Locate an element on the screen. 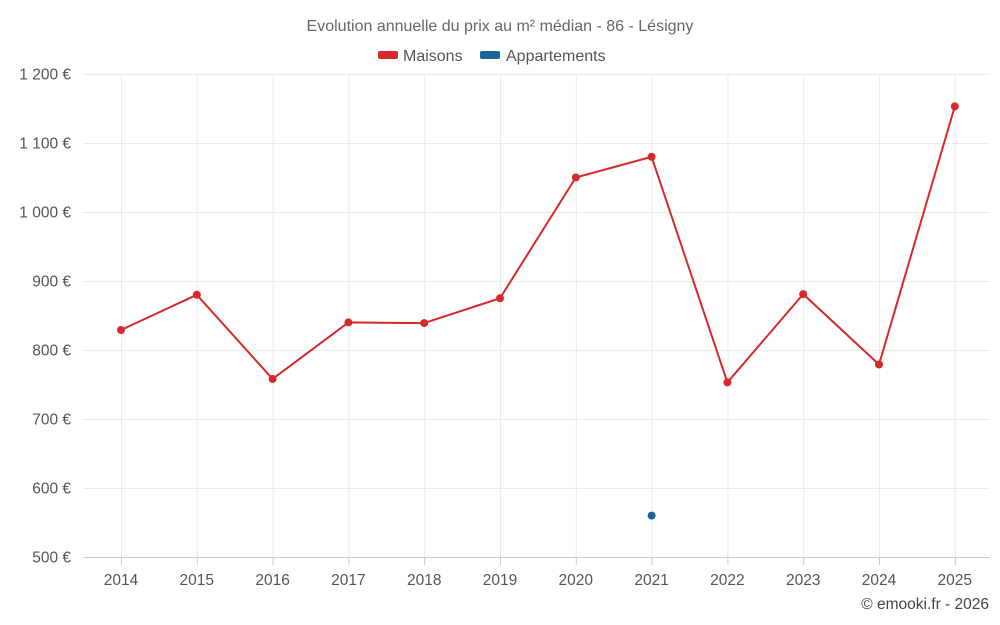 Image resolution: width=1000 pixels, height=625 pixels. x-tick-label: 2020 is located at coordinates (576, 580).